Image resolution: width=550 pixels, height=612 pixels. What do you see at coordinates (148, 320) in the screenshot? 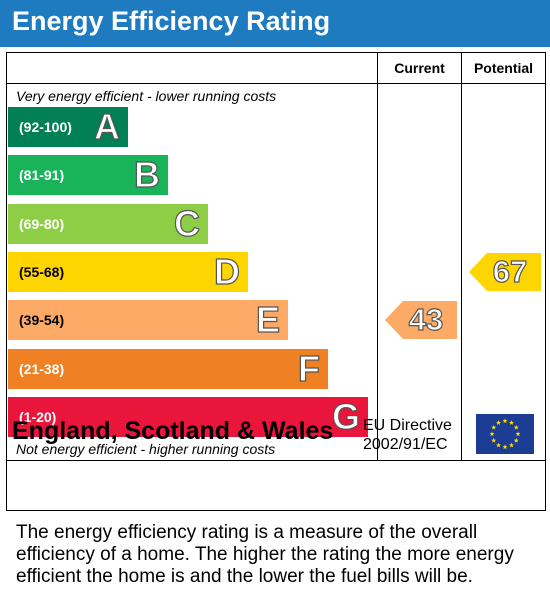
I see `rating-band-e: (39-54) E` at bounding box center [148, 320].